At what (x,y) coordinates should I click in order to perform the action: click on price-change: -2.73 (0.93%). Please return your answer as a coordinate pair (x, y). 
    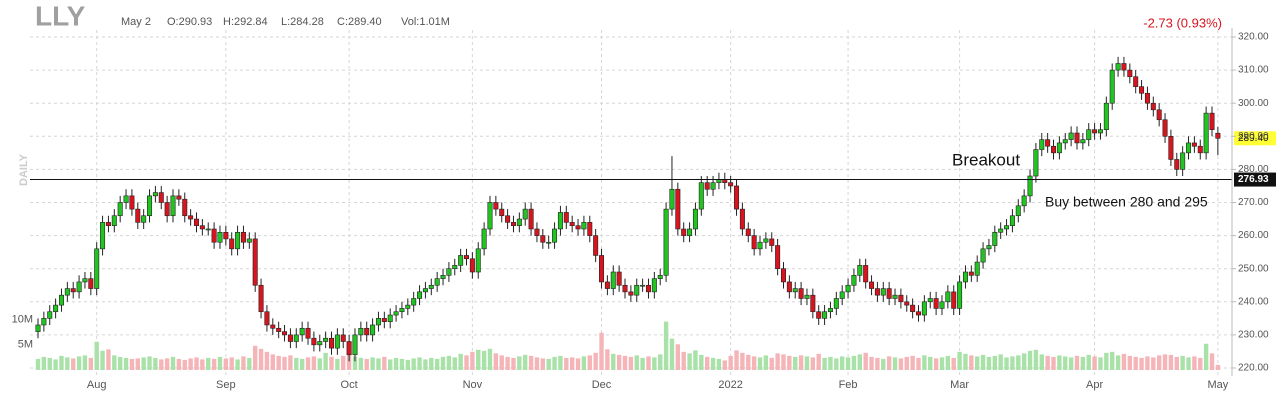
    Looking at the image, I should click on (1182, 22).